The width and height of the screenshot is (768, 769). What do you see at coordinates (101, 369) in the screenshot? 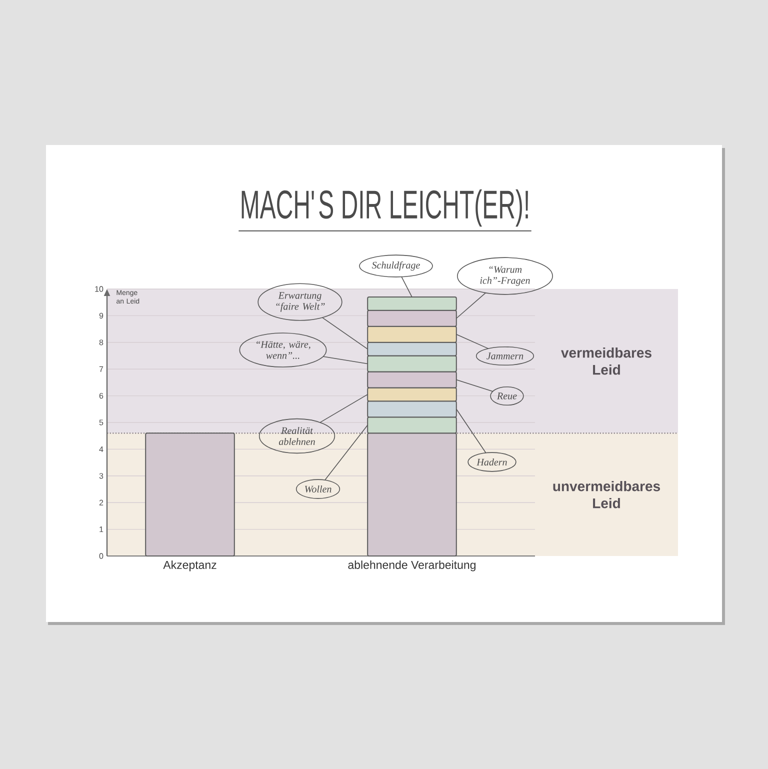
I see `y-tick-label: 7` at bounding box center [101, 369].